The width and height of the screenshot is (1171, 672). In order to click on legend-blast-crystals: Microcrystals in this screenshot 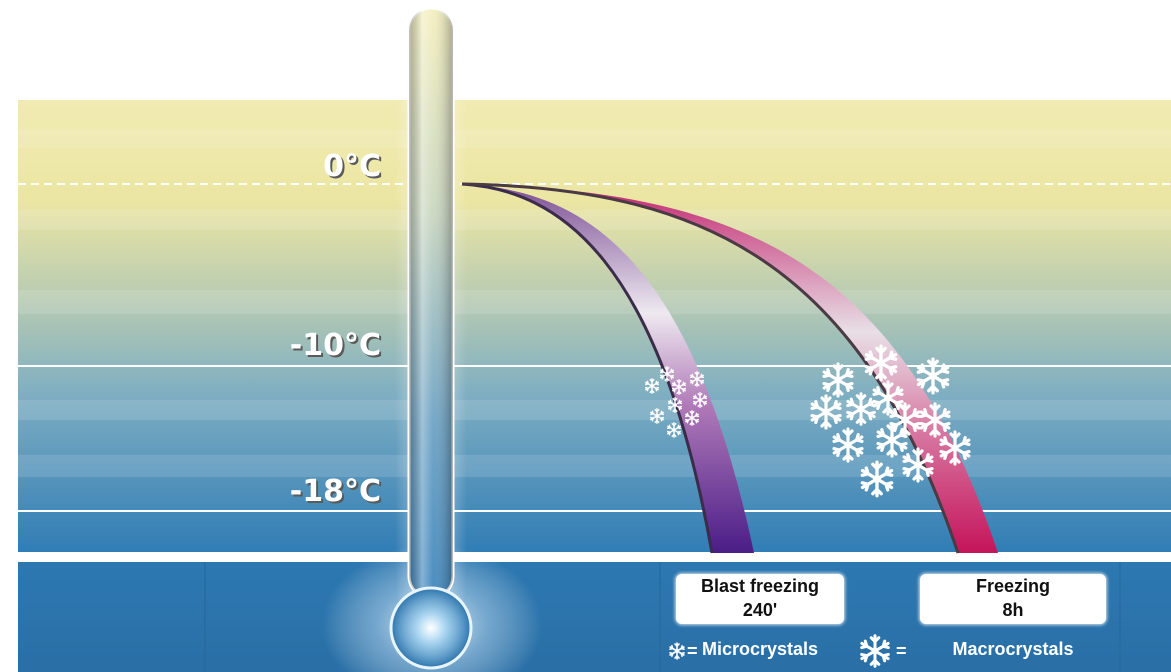, I will do `click(760, 649)`.